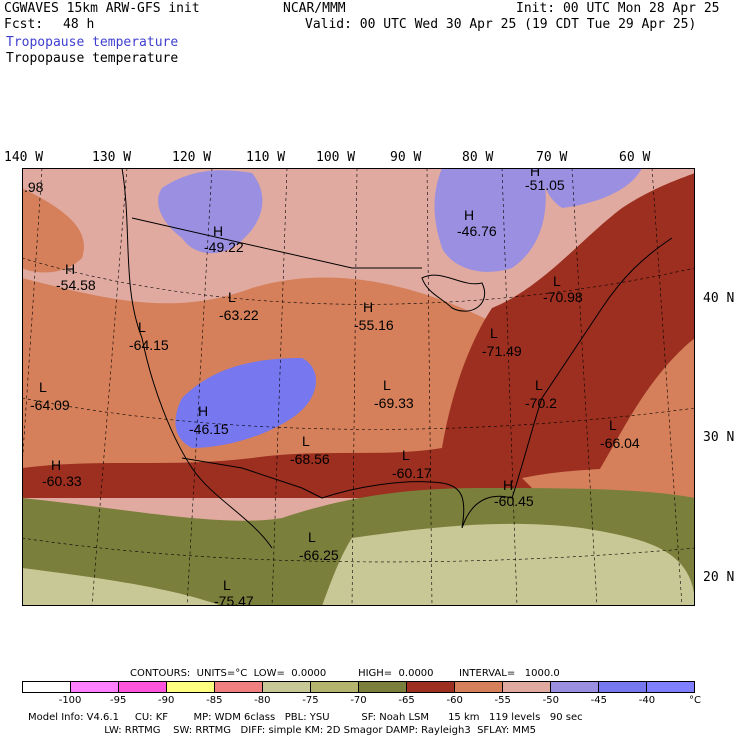  What do you see at coordinates (122, 587) in the screenshot?
I see `field-region-khaki-south` at bounding box center [122, 587].